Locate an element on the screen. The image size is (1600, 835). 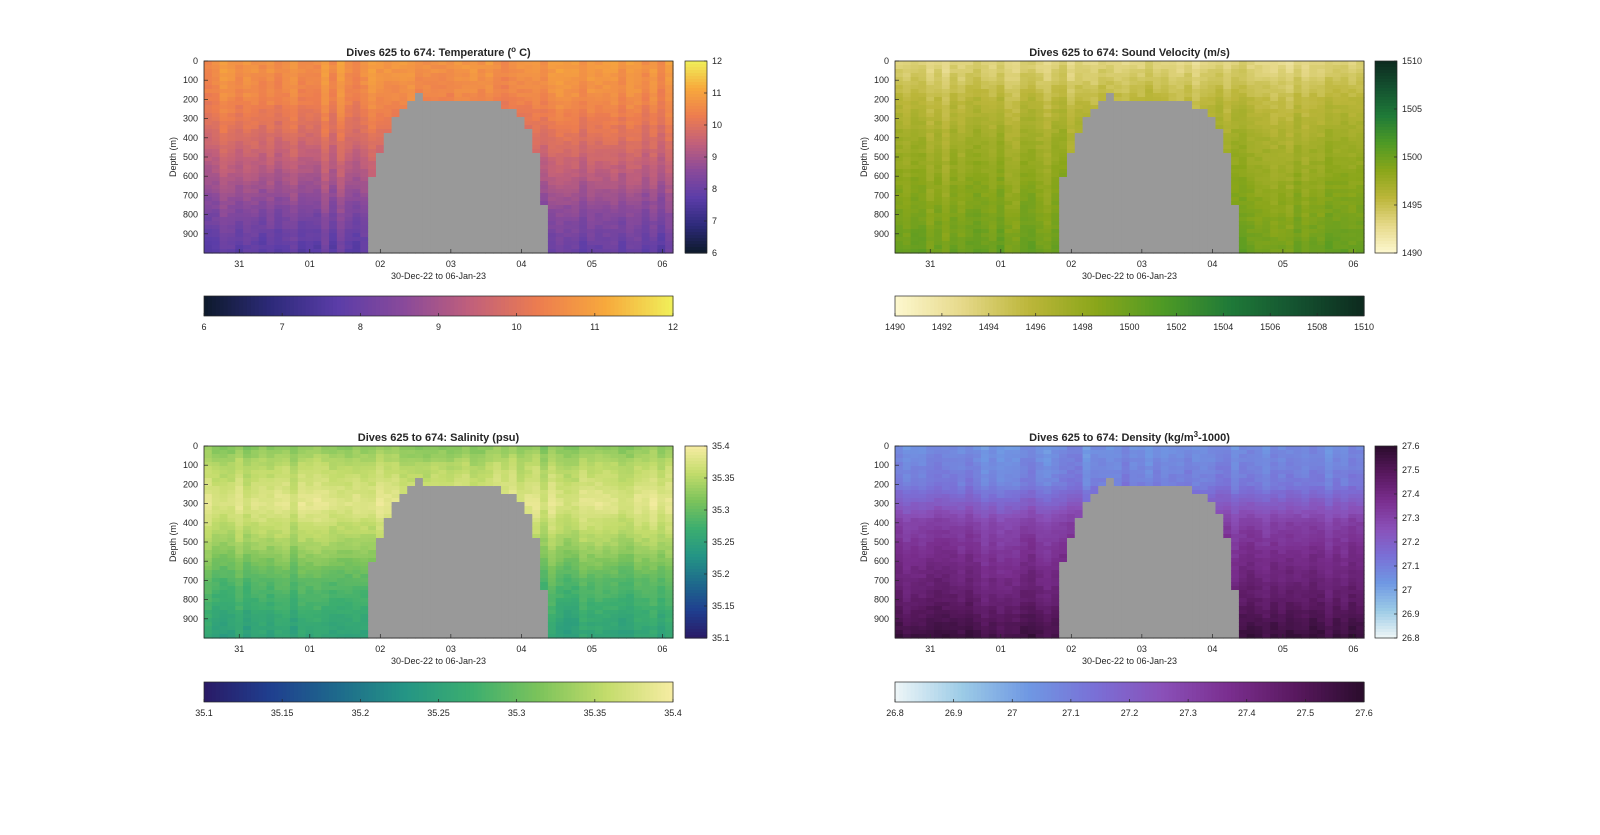
y-tick-label: 0 is located at coordinates (195, 61).